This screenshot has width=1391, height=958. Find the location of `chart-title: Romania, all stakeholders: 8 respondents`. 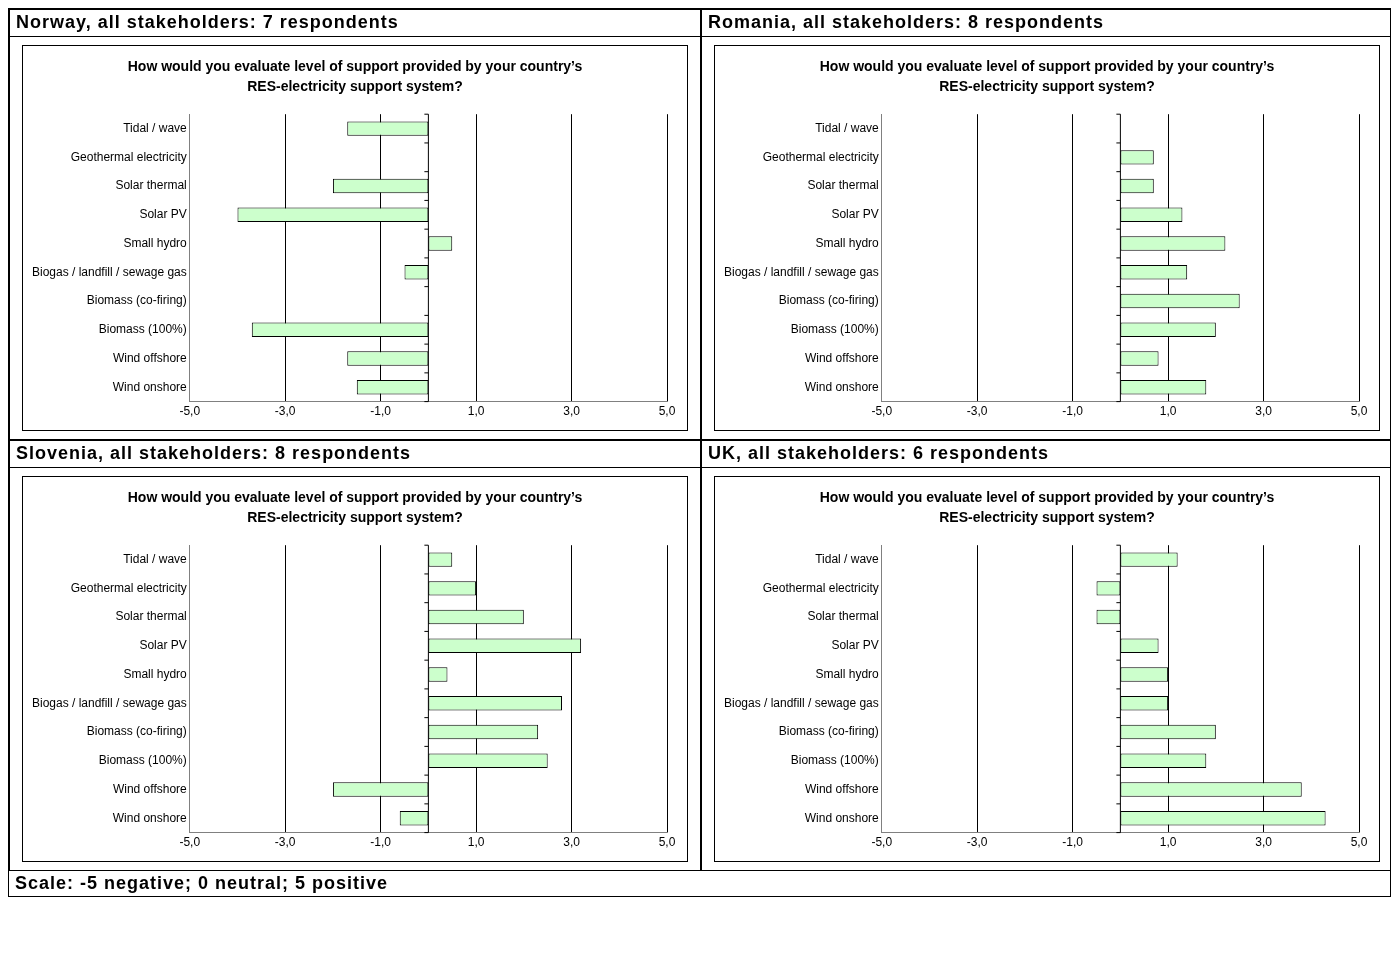

chart-title: Romania, all stakeholders: 8 respondents is located at coordinates (1046, 23).